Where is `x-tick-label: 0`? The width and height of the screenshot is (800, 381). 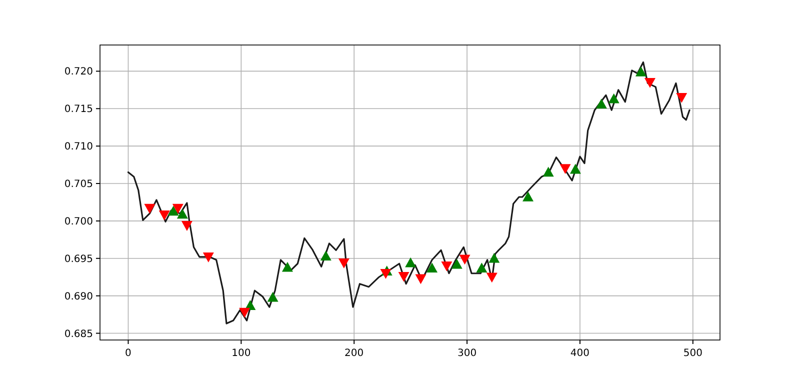
x-tick-label: 0 is located at coordinates (128, 353).